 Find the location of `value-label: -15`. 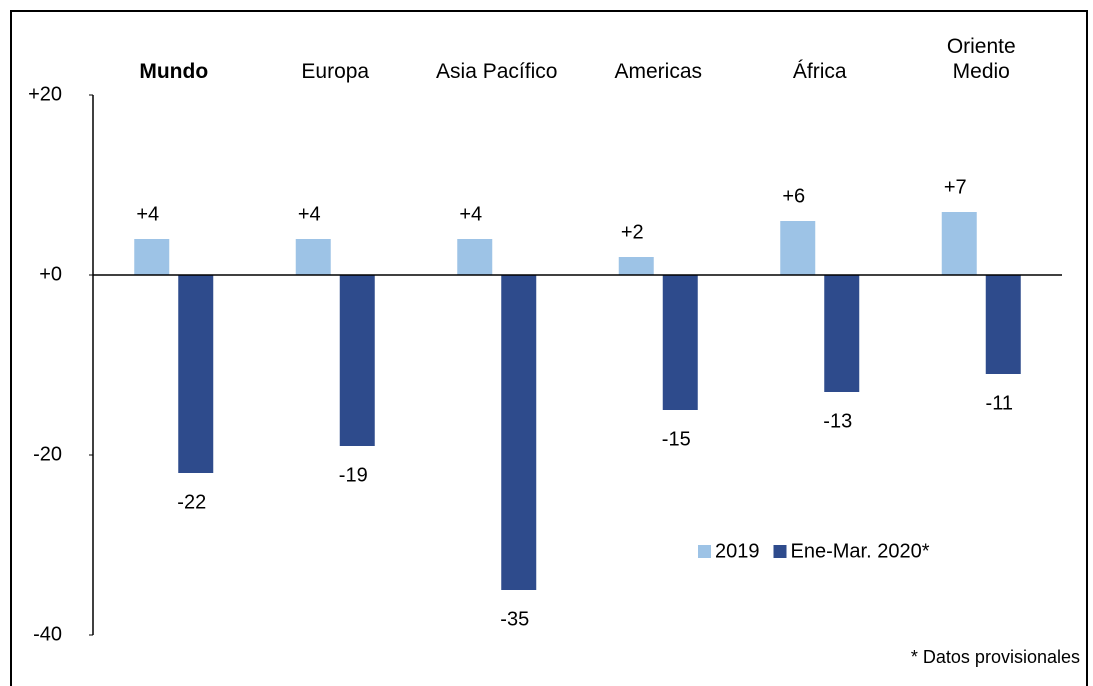

value-label: -15 is located at coordinates (676, 439).